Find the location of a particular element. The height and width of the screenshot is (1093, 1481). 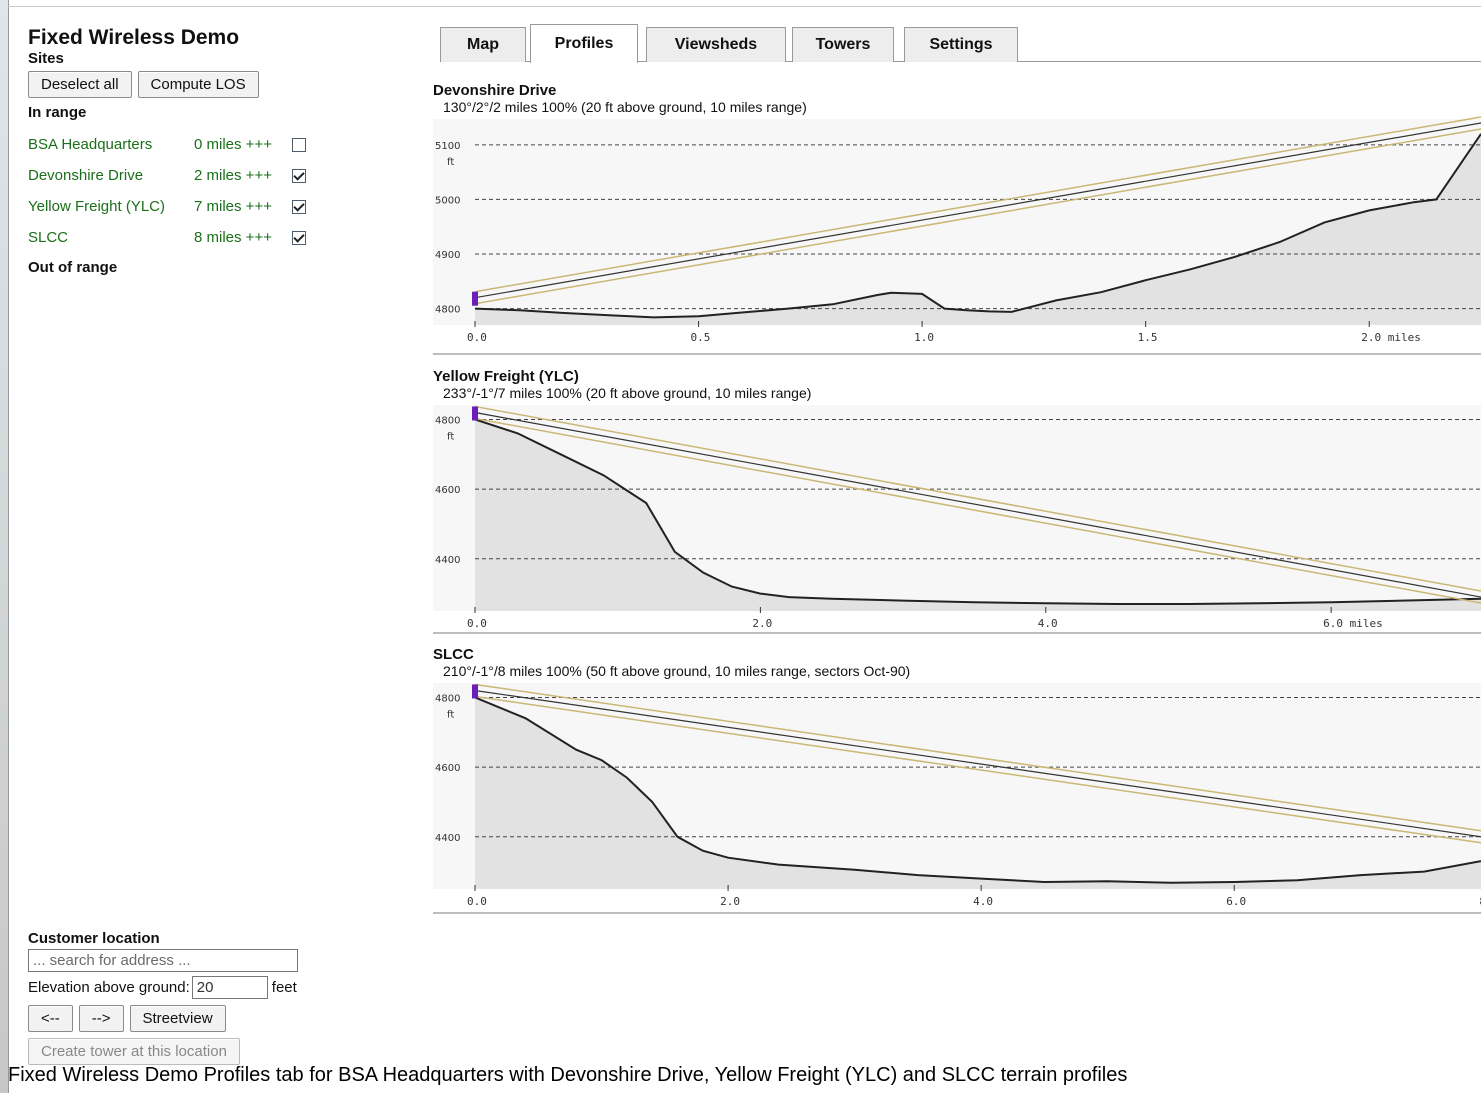

elevation-label: Elevation above ground: is located at coordinates (109, 987).